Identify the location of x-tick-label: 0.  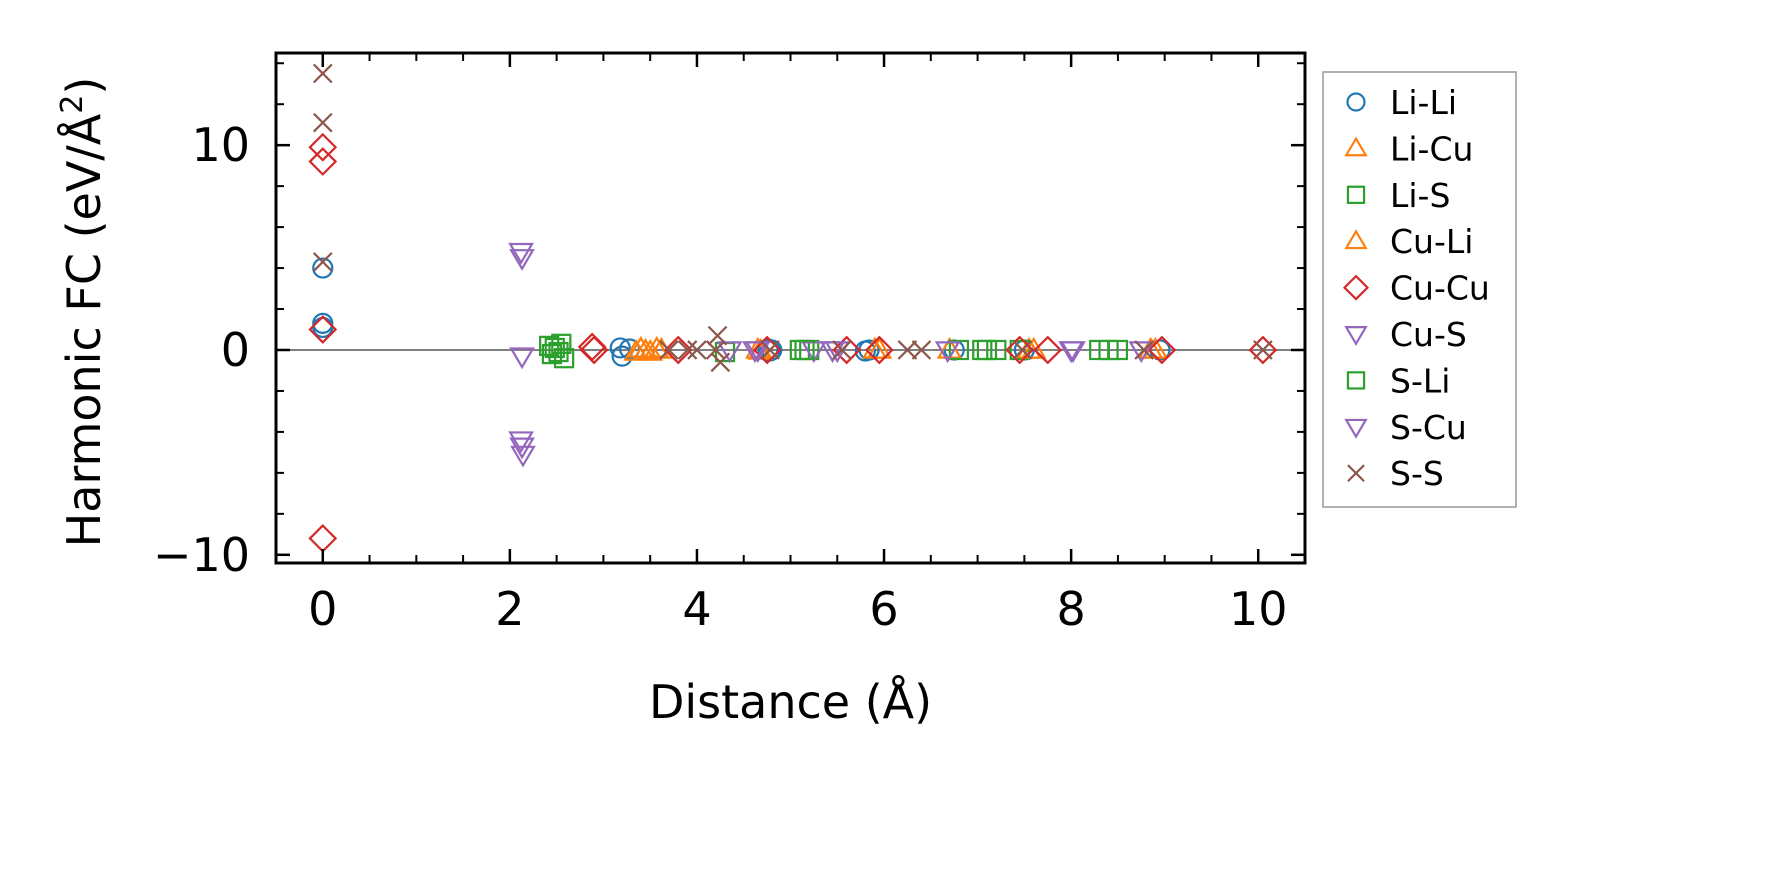
(322, 609).